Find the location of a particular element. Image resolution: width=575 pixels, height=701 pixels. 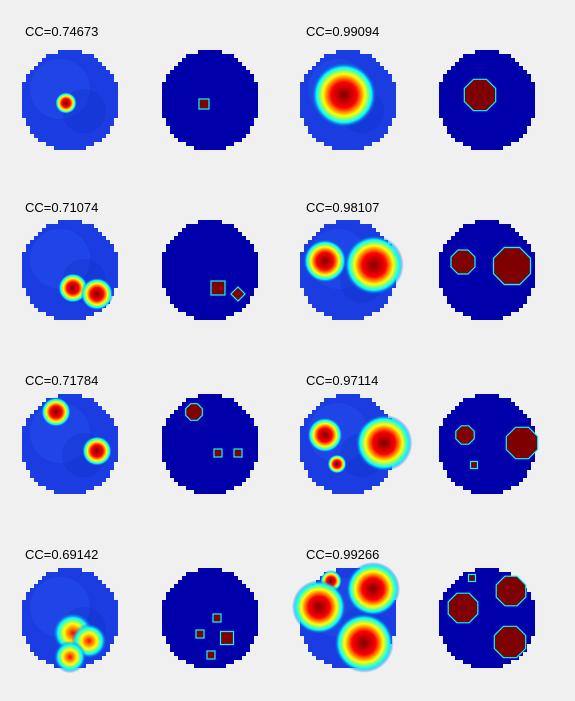

panel-r3-c4 is located at coordinates (489, 446).